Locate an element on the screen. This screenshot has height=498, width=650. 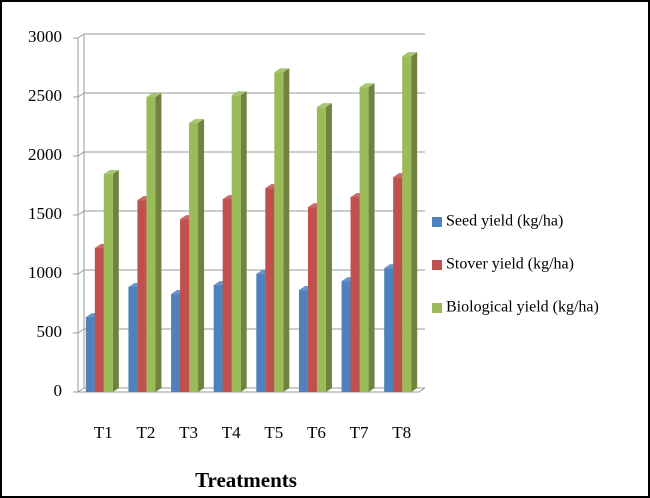
y-tick-label: 1000 is located at coordinates (45, 272).